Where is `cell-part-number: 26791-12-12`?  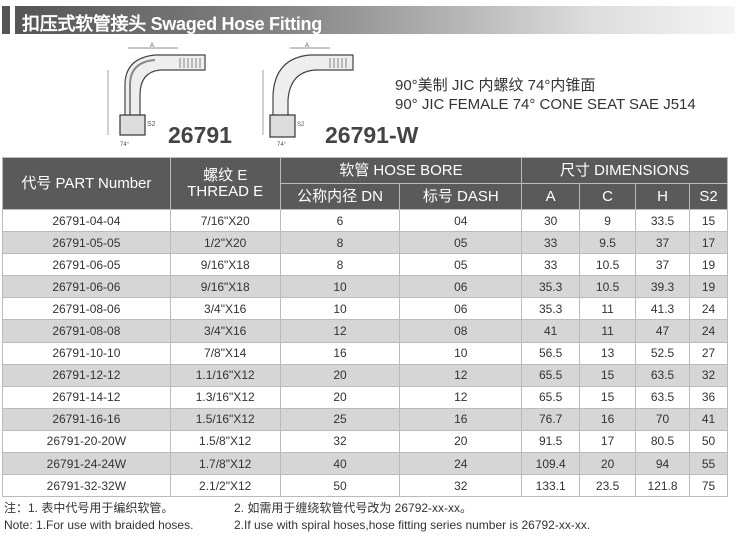 cell-part-number: 26791-12-12 is located at coordinates (86, 375).